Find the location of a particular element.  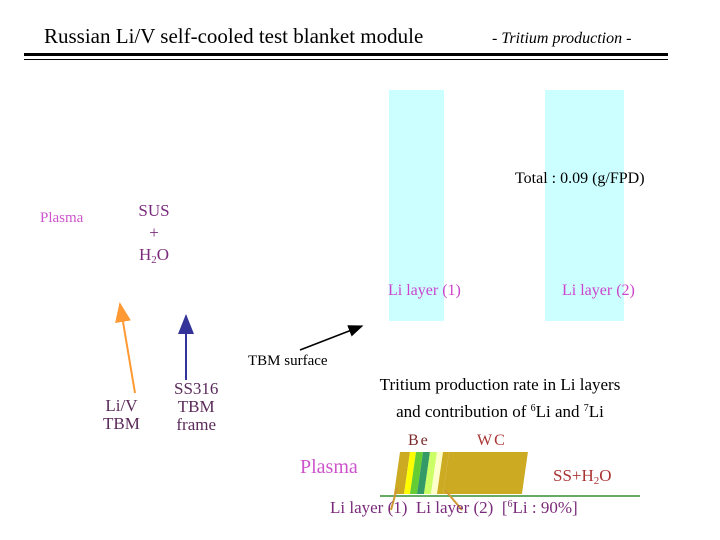

h2o-text: H2O is located at coordinates (154, 255).